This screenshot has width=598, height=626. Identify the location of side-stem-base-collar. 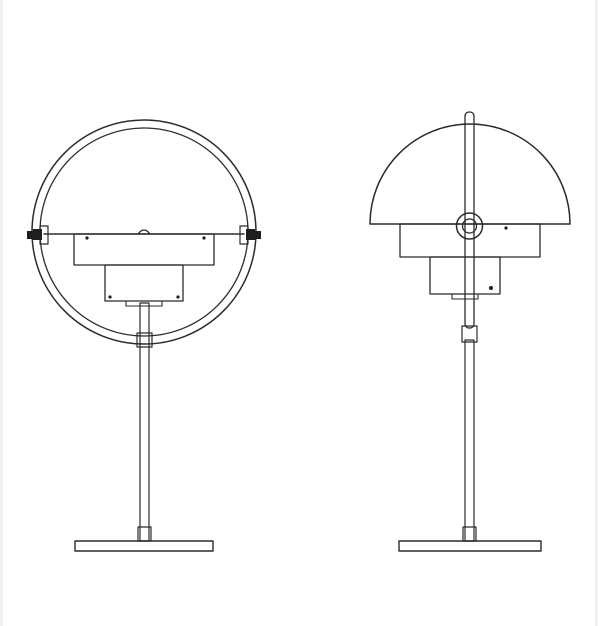
(469, 534).